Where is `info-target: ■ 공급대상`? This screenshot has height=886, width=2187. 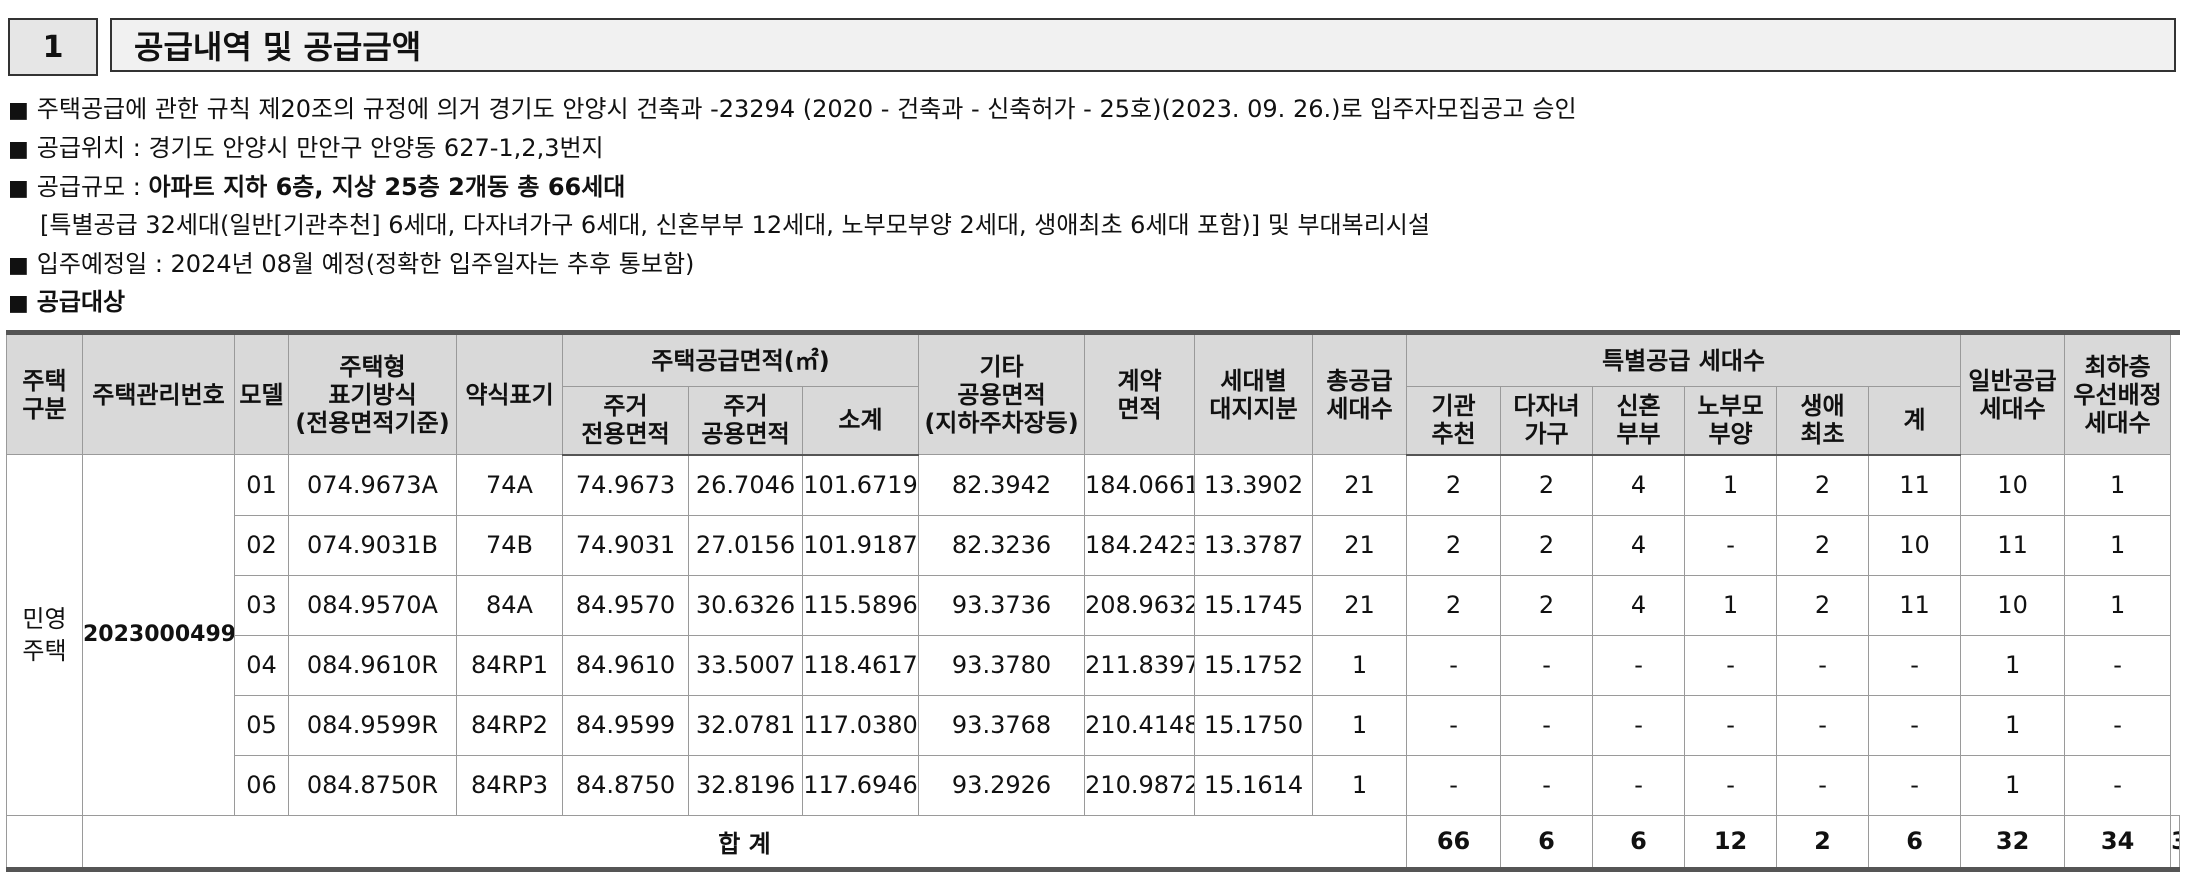 info-target: ■ 공급대상 is located at coordinates (66, 303).